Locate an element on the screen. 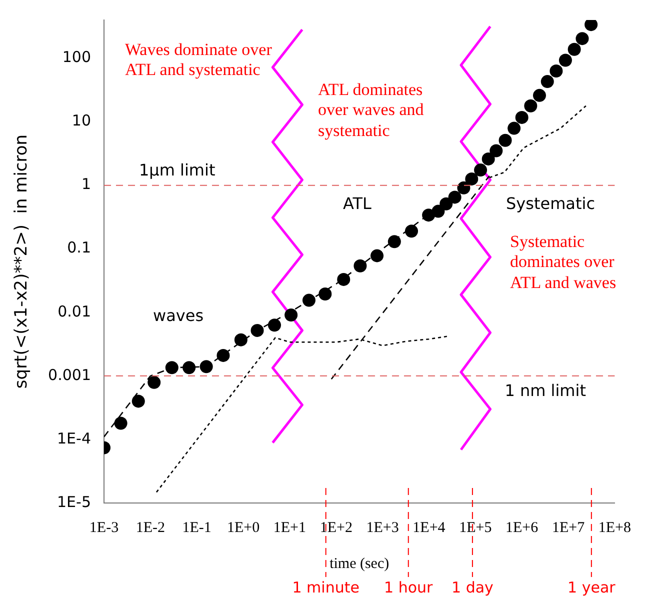  y-tick-label: 1E-5 is located at coordinates (74, 501).